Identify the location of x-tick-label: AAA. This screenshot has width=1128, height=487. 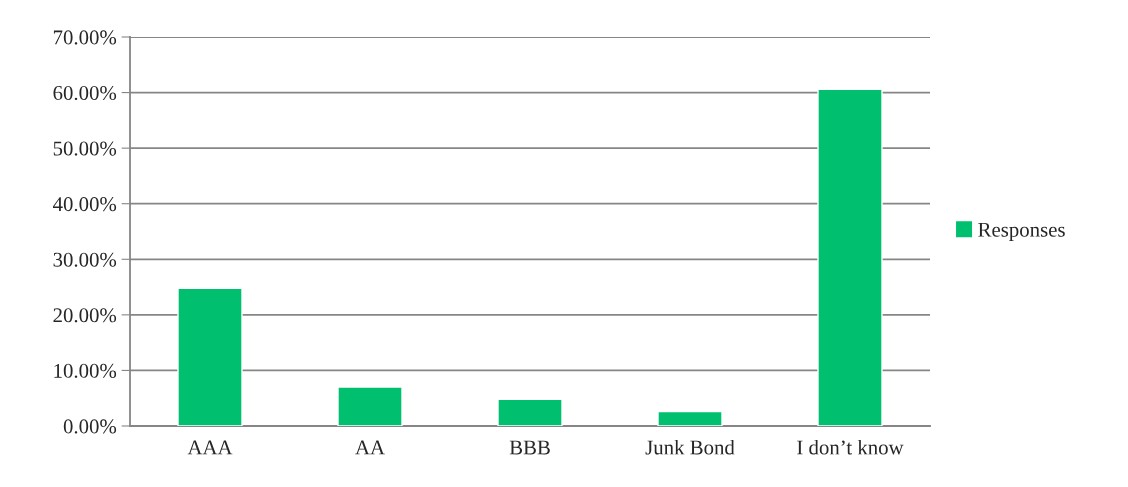
(210, 447).